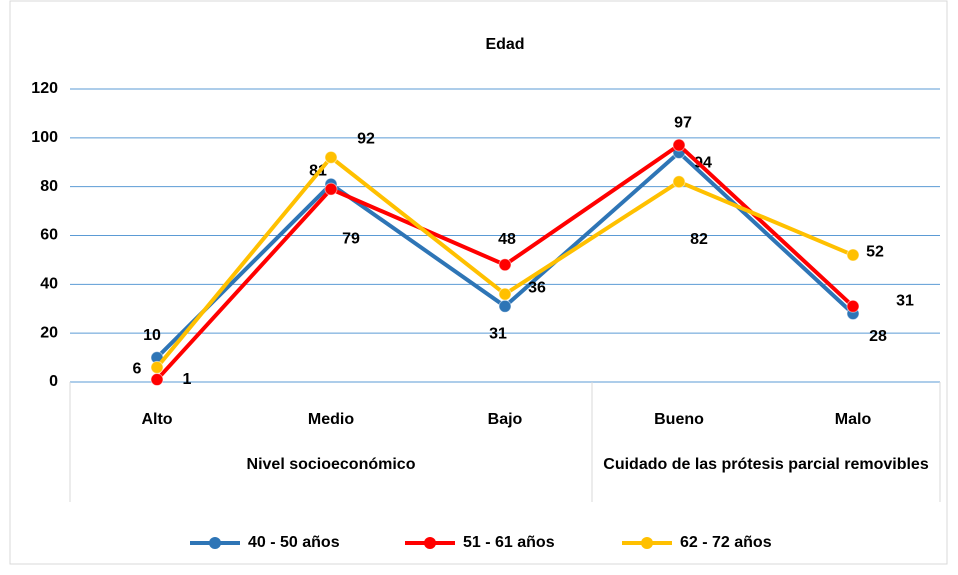 The width and height of the screenshot is (958, 575). I want to click on data-label: 10, so click(152, 335).